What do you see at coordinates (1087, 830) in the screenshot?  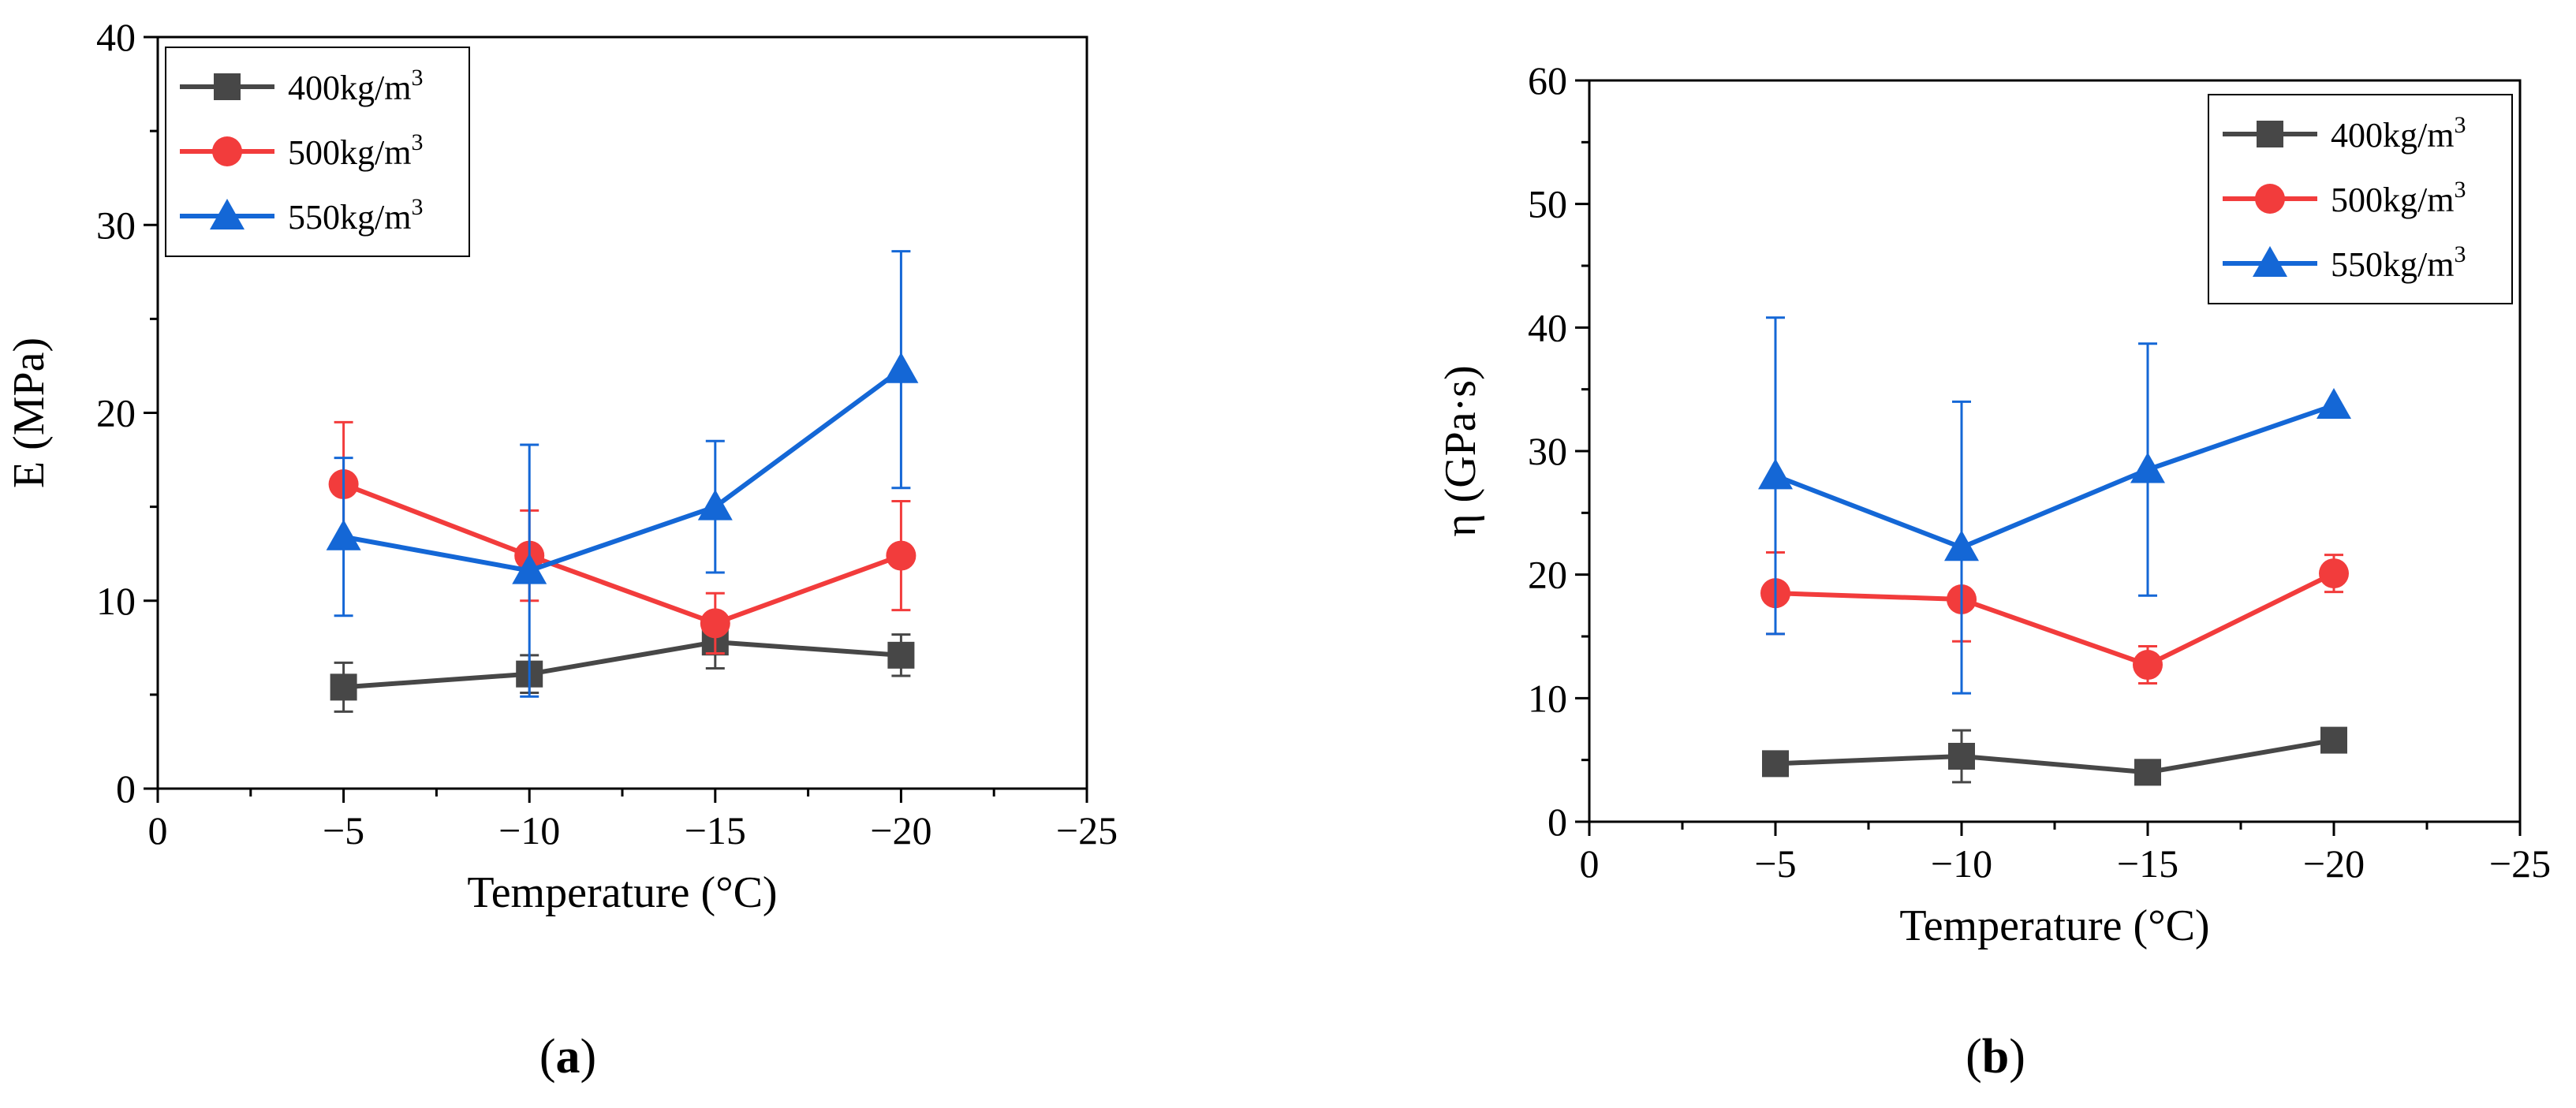 I see `x-tick-label-a: −25` at bounding box center [1087, 830].